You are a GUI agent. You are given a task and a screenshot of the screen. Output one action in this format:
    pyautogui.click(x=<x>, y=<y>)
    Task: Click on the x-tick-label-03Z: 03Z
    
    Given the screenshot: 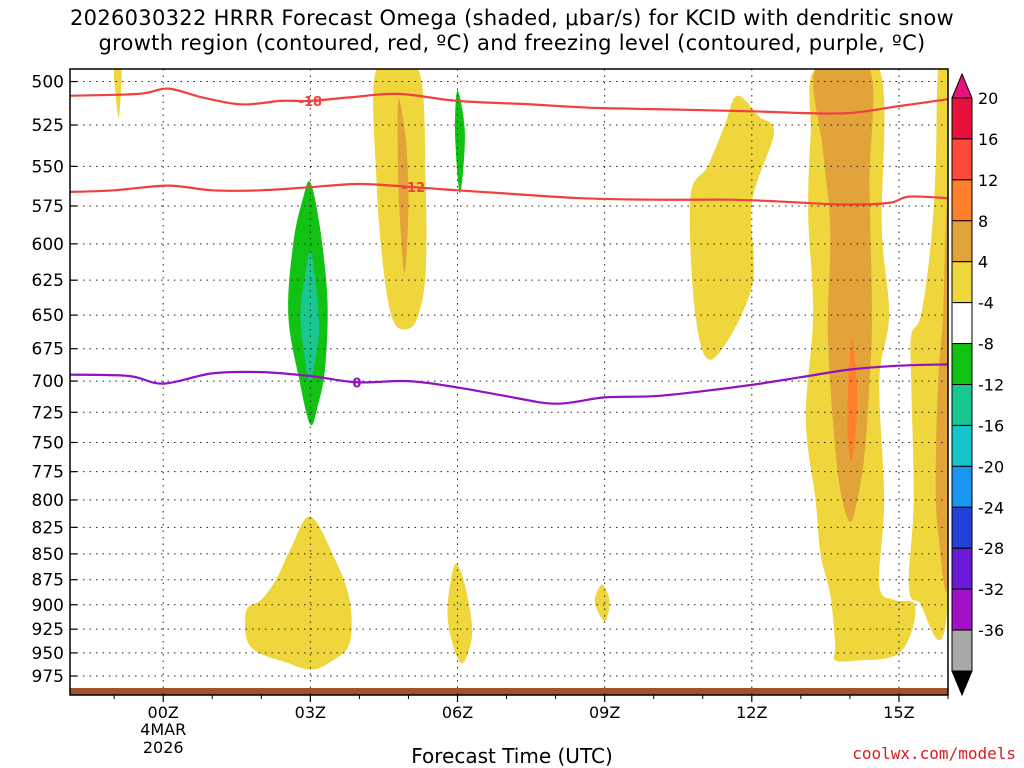 What is the action you would take?
    pyautogui.click(x=310, y=712)
    